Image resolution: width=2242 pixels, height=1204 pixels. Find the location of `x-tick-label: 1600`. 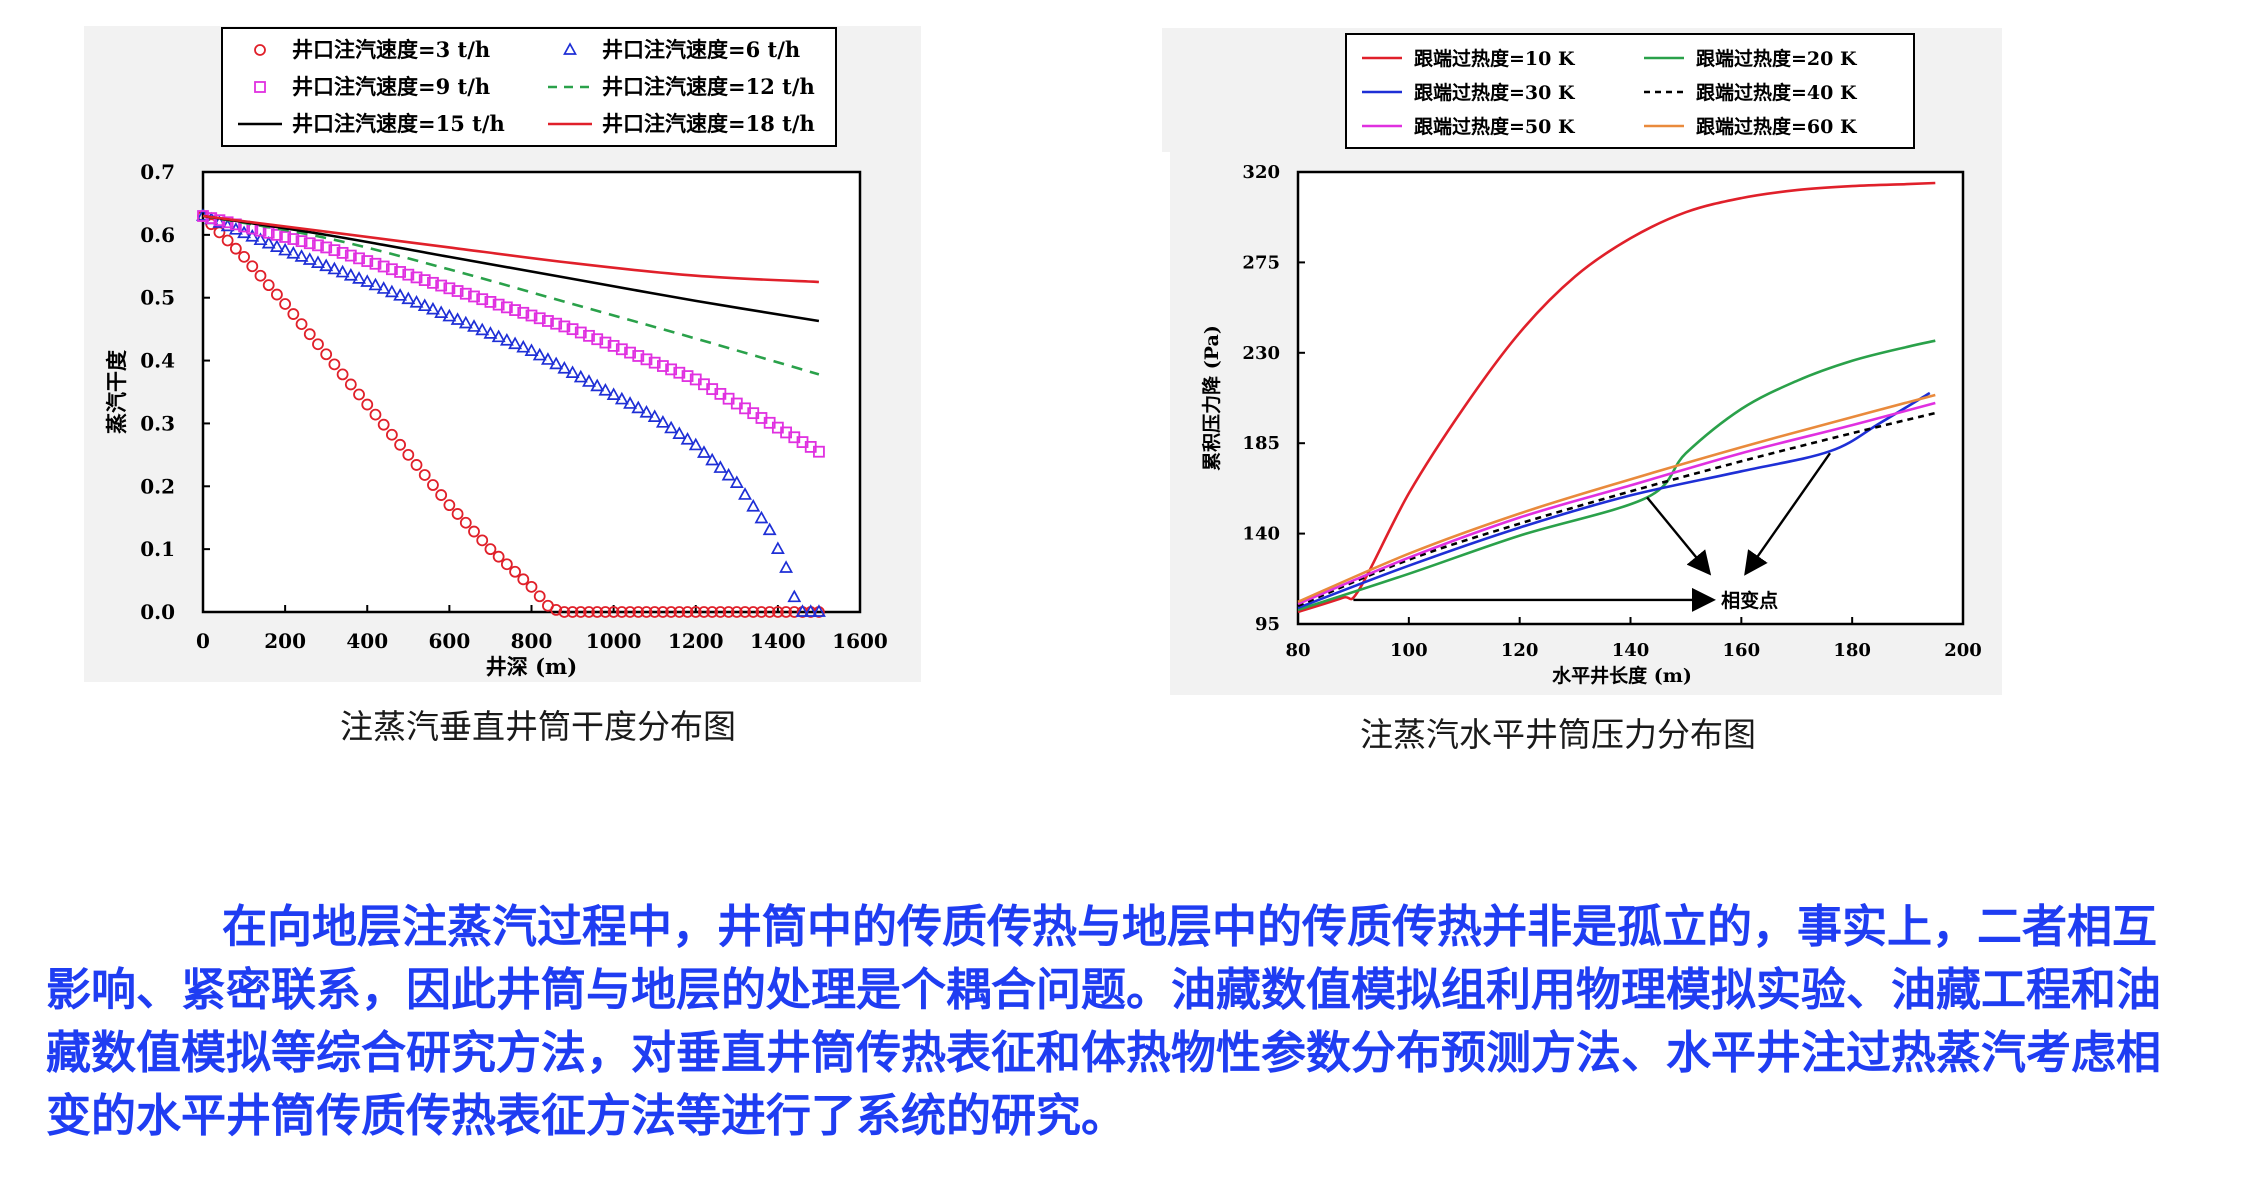

x-tick-label: 1600 is located at coordinates (860, 641).